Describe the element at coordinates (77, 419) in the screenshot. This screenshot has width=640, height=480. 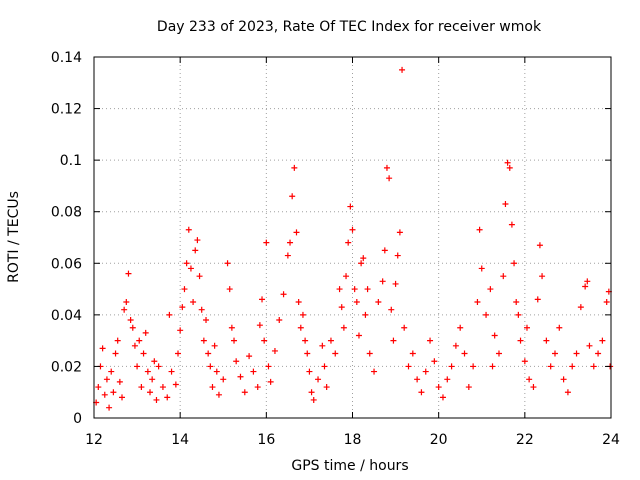
I see `y-tick-label: 0` at that location.